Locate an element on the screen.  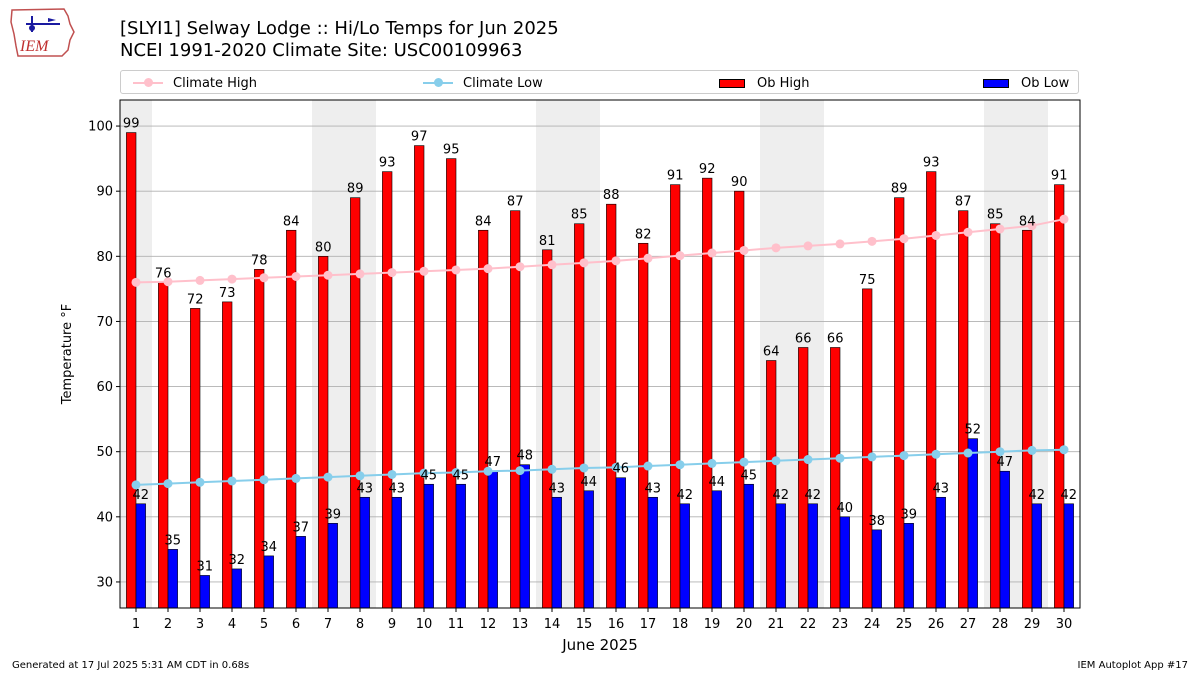
x-tick-label: 25 is located at coordinates (904, 624).